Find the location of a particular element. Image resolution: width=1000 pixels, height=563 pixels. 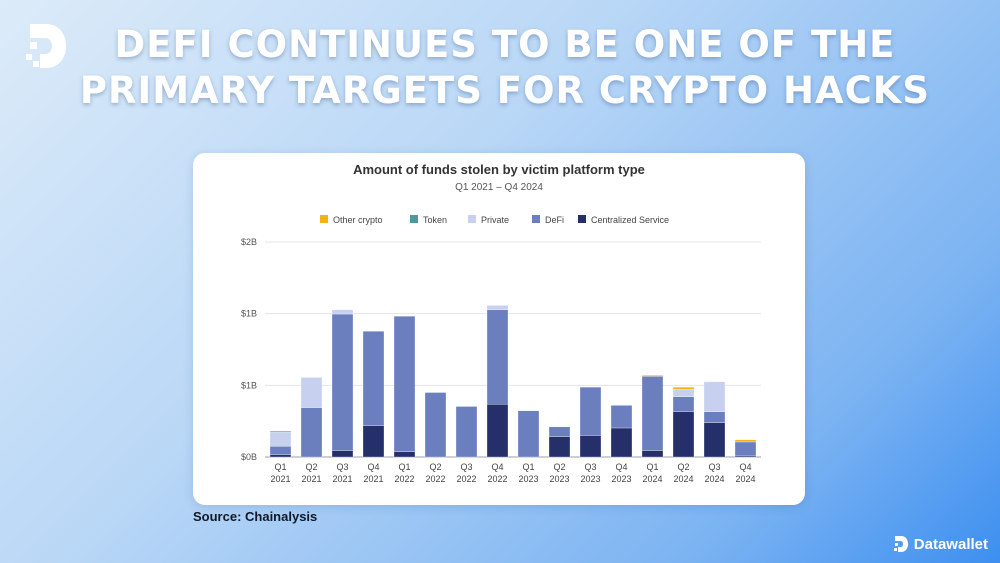

bar-centralized-Q4-2023 is located at coordinates (621, 442).